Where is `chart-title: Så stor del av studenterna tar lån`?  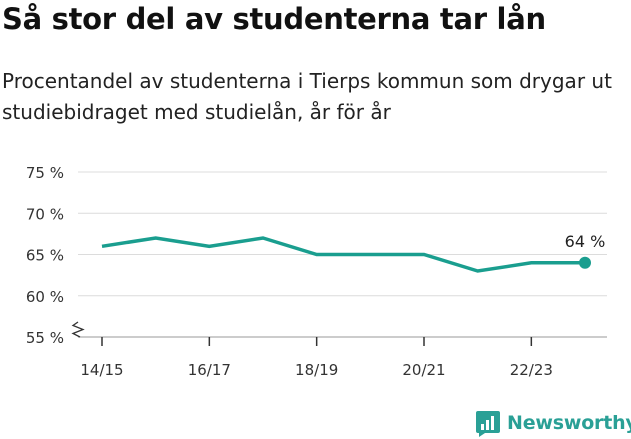
chart-title: Så stor del av studenterna tar lån is located at coordinates (274, 19).